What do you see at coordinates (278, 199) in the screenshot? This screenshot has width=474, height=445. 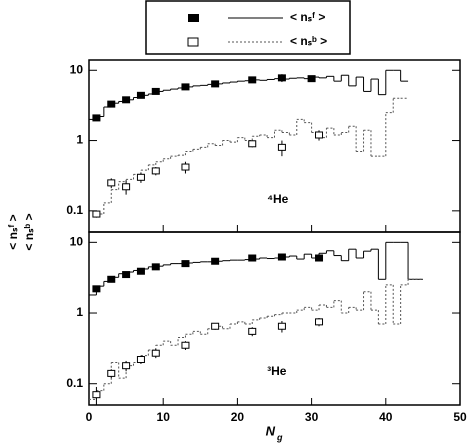 I see `panel-annotation: ⁴He` at bounding box center [278, 199].